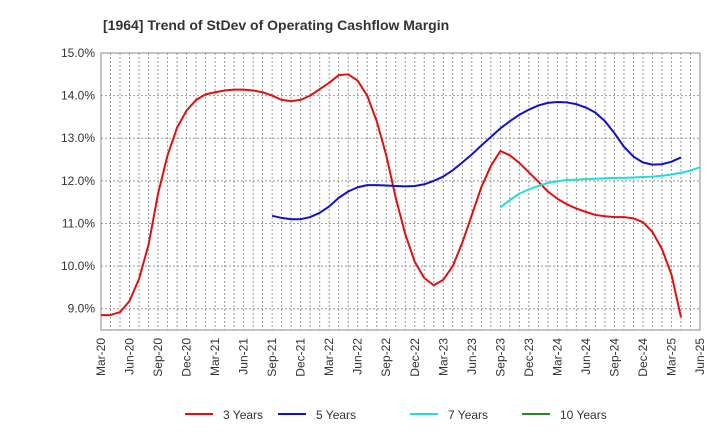 The width and height of the screenshot is (720, 440). What do you see at coordinates (244, 356) in the screenshot?
I see `x-tick-label: Jun-21` at bounding box center [244, 356].